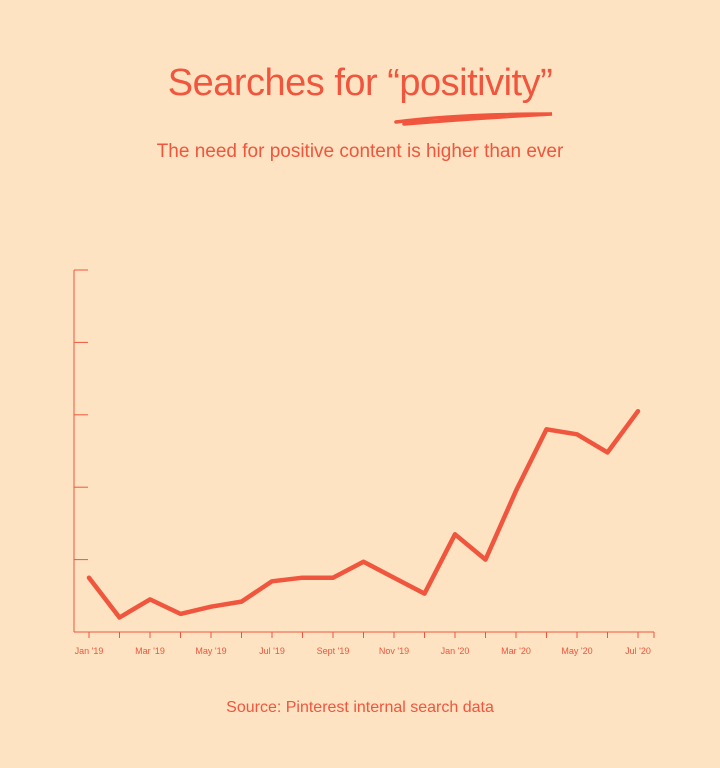 The height and width of the screenshot is (768, 720). I want to click on chart-title: Searches for “positivity”, so click(360, 83).